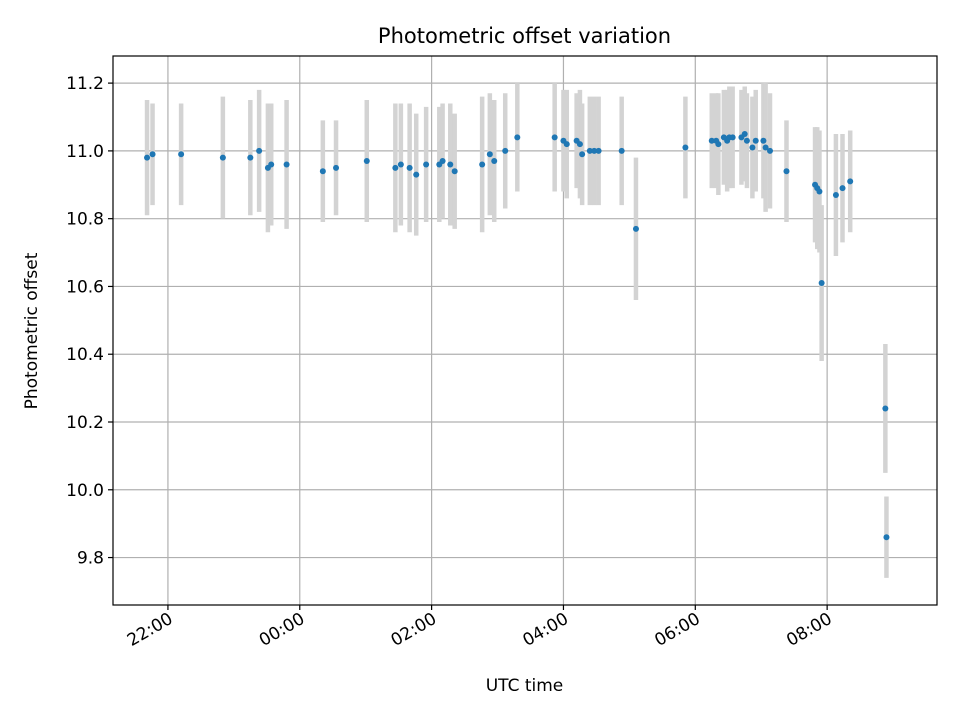  Describe the element at coordinates (85, 491) in the screenshot. I see `y-tick-label: 10.0` at that location.